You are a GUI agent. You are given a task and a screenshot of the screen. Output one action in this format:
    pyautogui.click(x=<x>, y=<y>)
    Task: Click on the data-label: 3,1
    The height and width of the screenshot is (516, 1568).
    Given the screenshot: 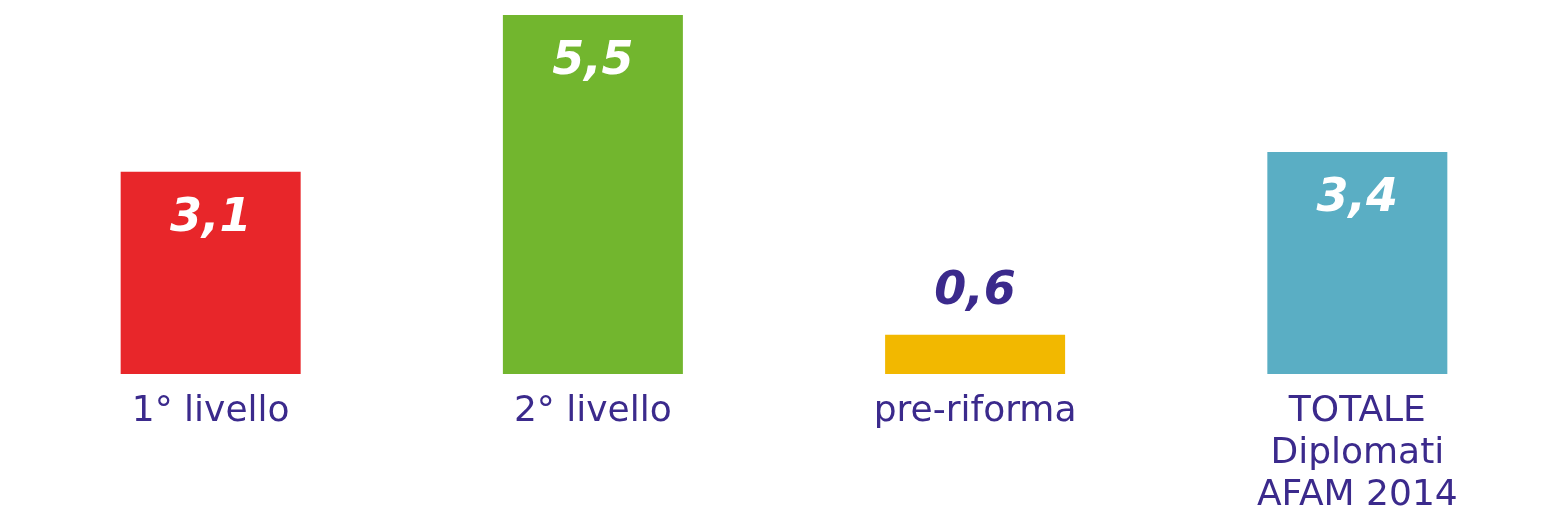 What is the action you would take?
    pyautogui.click(x=210, y=214)
    